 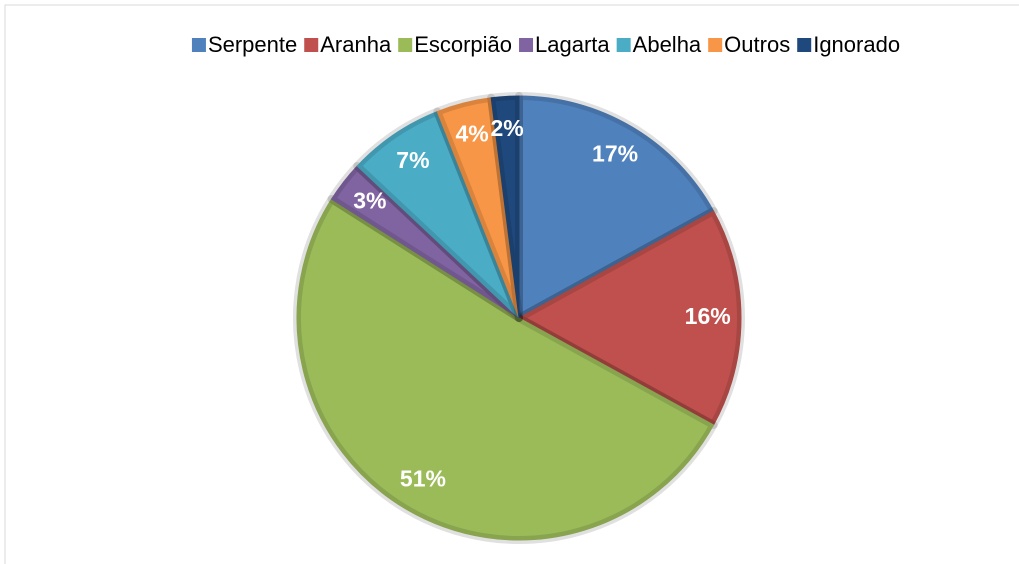 What do you see at coordinates (356, 44) in the screenshot?
I see `legend-label: Aranha` at bounding box center [356, 44].